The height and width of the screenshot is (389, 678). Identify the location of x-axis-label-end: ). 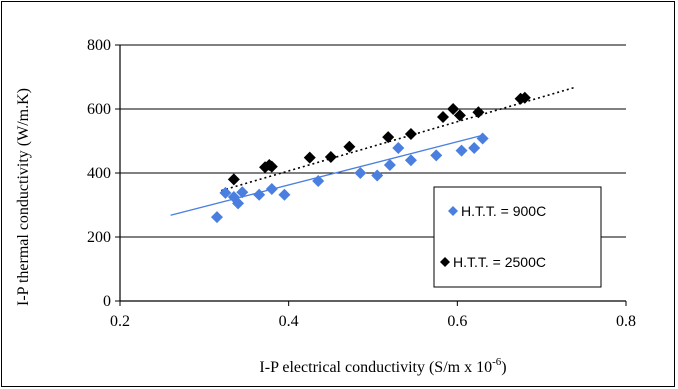
(503, 367).